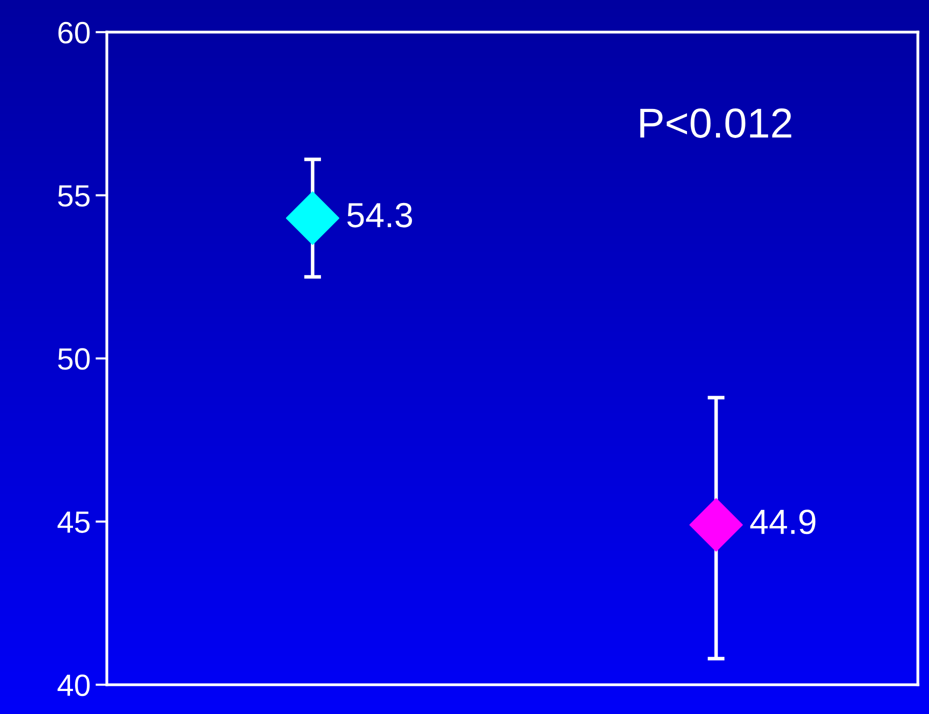 The height and width of the screenshot is (714, 929). I want to click on data-label: 54.3, so click(379, 215).